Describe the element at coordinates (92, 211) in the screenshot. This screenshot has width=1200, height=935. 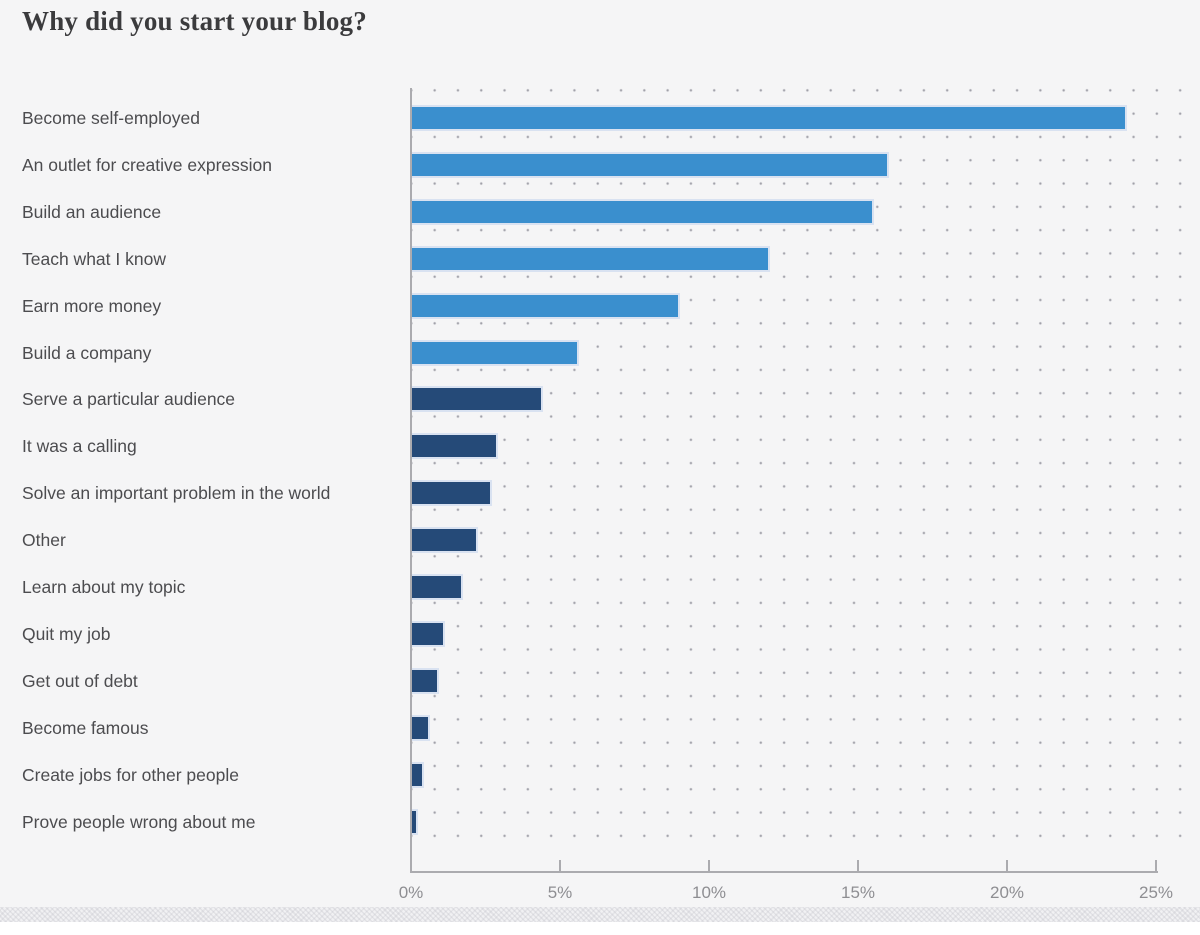
I see `category-label: Build an audience` at that location.